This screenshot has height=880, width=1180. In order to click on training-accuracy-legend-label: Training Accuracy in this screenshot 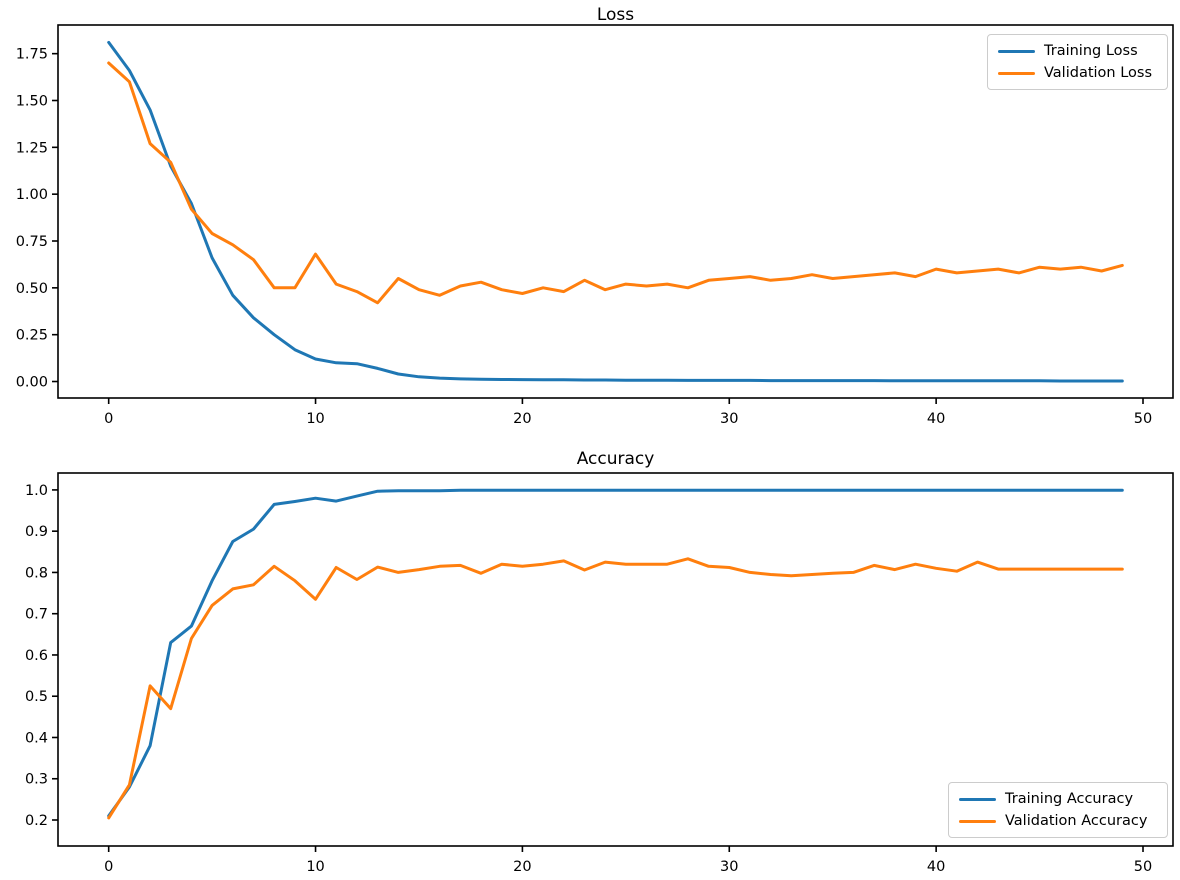, I will do `click(1069, 799)`.